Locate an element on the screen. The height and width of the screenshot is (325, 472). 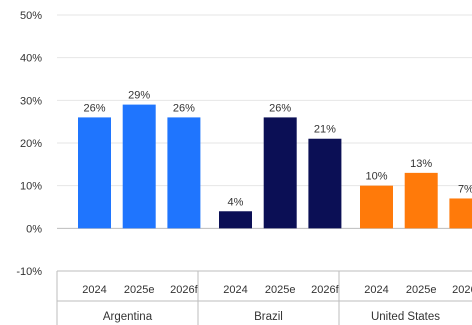
bar-brazil-2026f is located at coordinates (325, 183).